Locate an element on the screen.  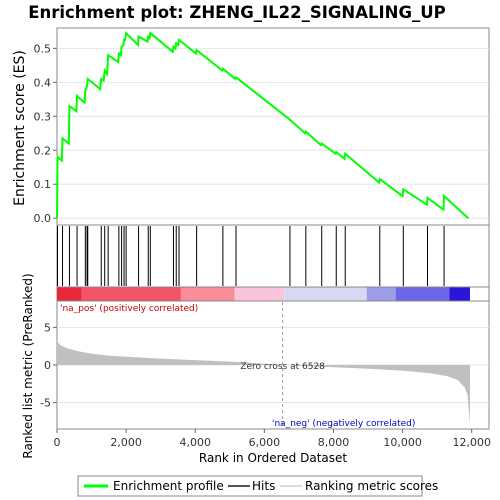
x-axis-label: Rank in Ordered Dataset is located at coordinates (273, 458).